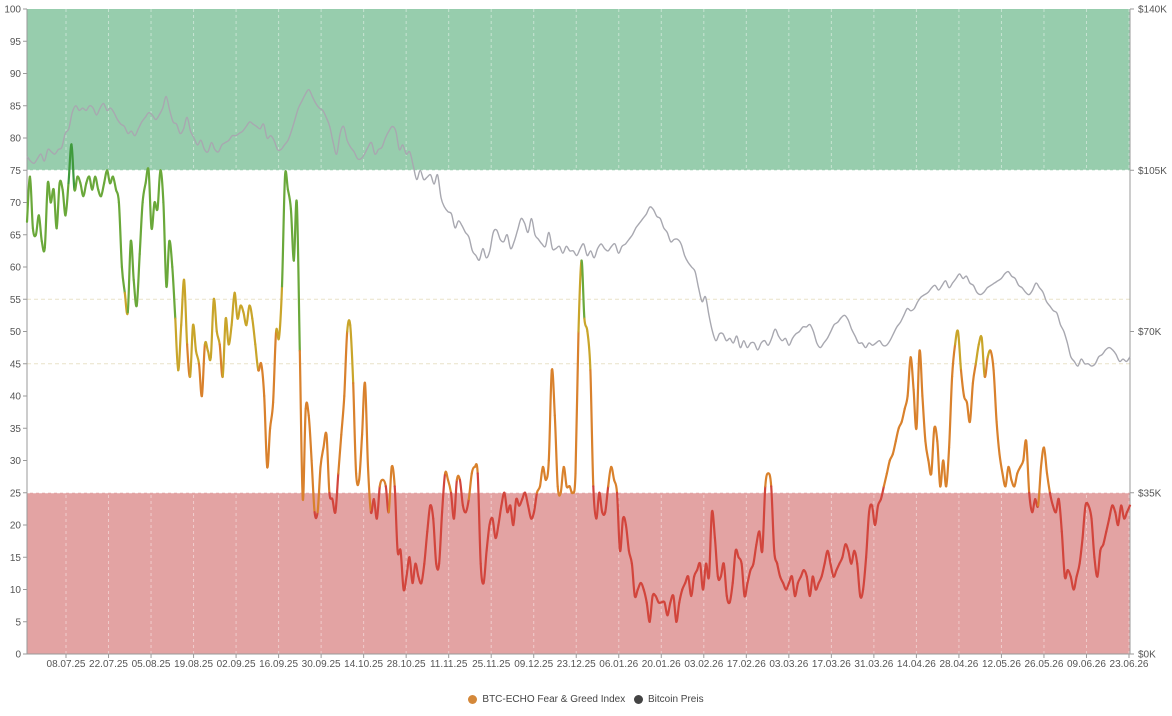 This screenshot has height=716, width=1172. Describe the element at coordinates (1147, 655) in the screenshot. I see `y2-tick-label: $0K` at that location.